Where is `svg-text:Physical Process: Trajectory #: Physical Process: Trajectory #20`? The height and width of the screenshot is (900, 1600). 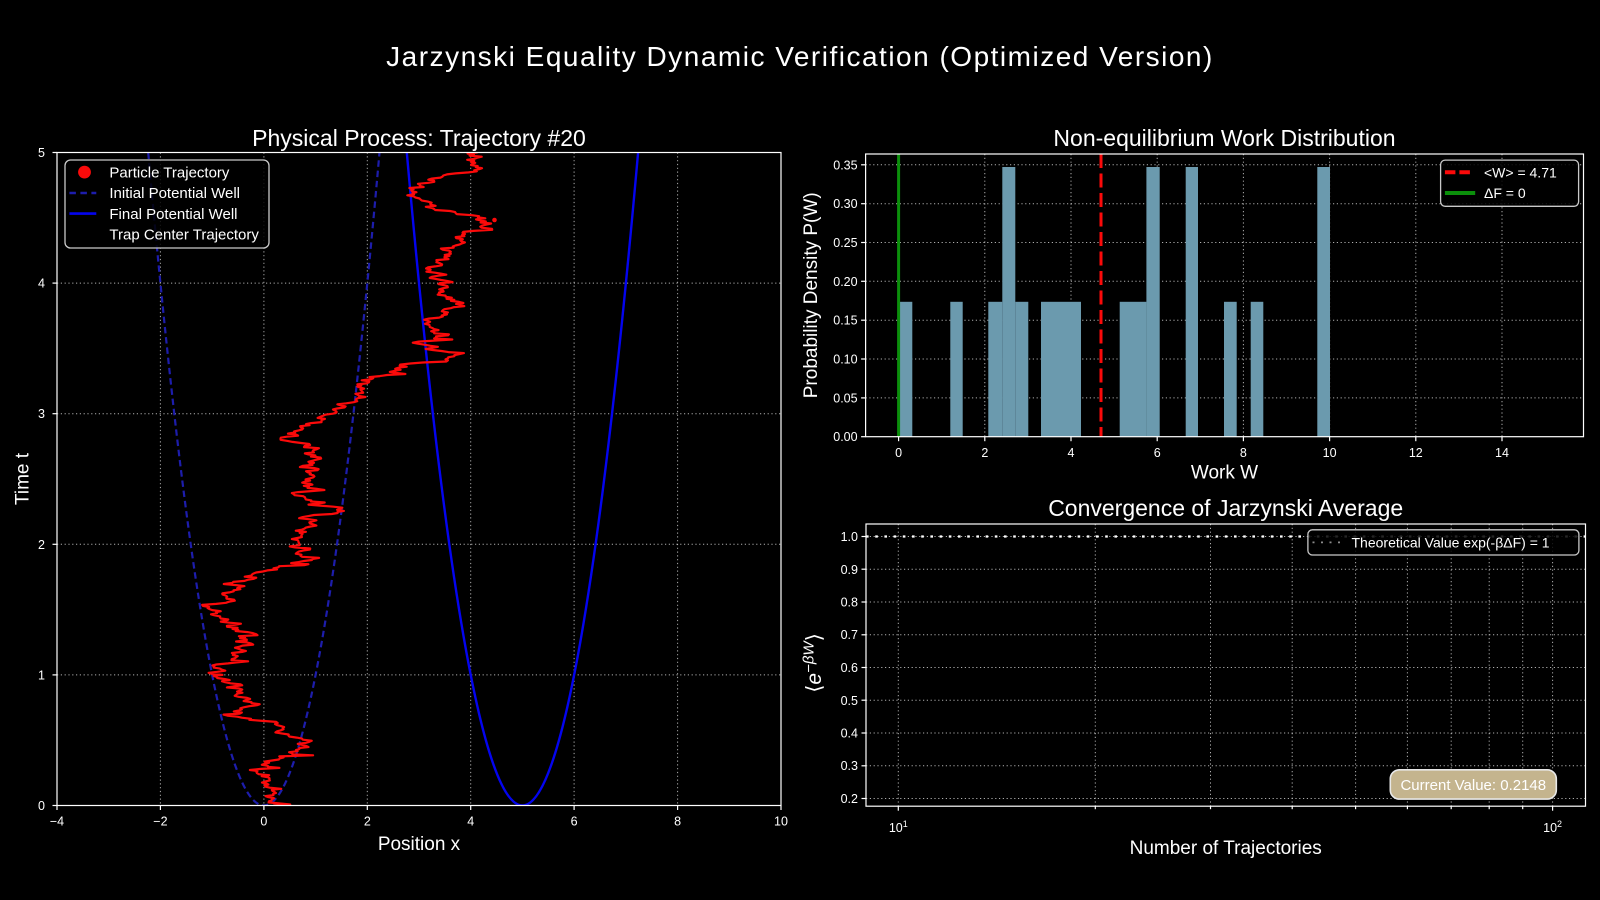 svg-text:Physical Process: Trajectory #: Physical Process: Trajectory #20 is located at coordinates (419, 138).